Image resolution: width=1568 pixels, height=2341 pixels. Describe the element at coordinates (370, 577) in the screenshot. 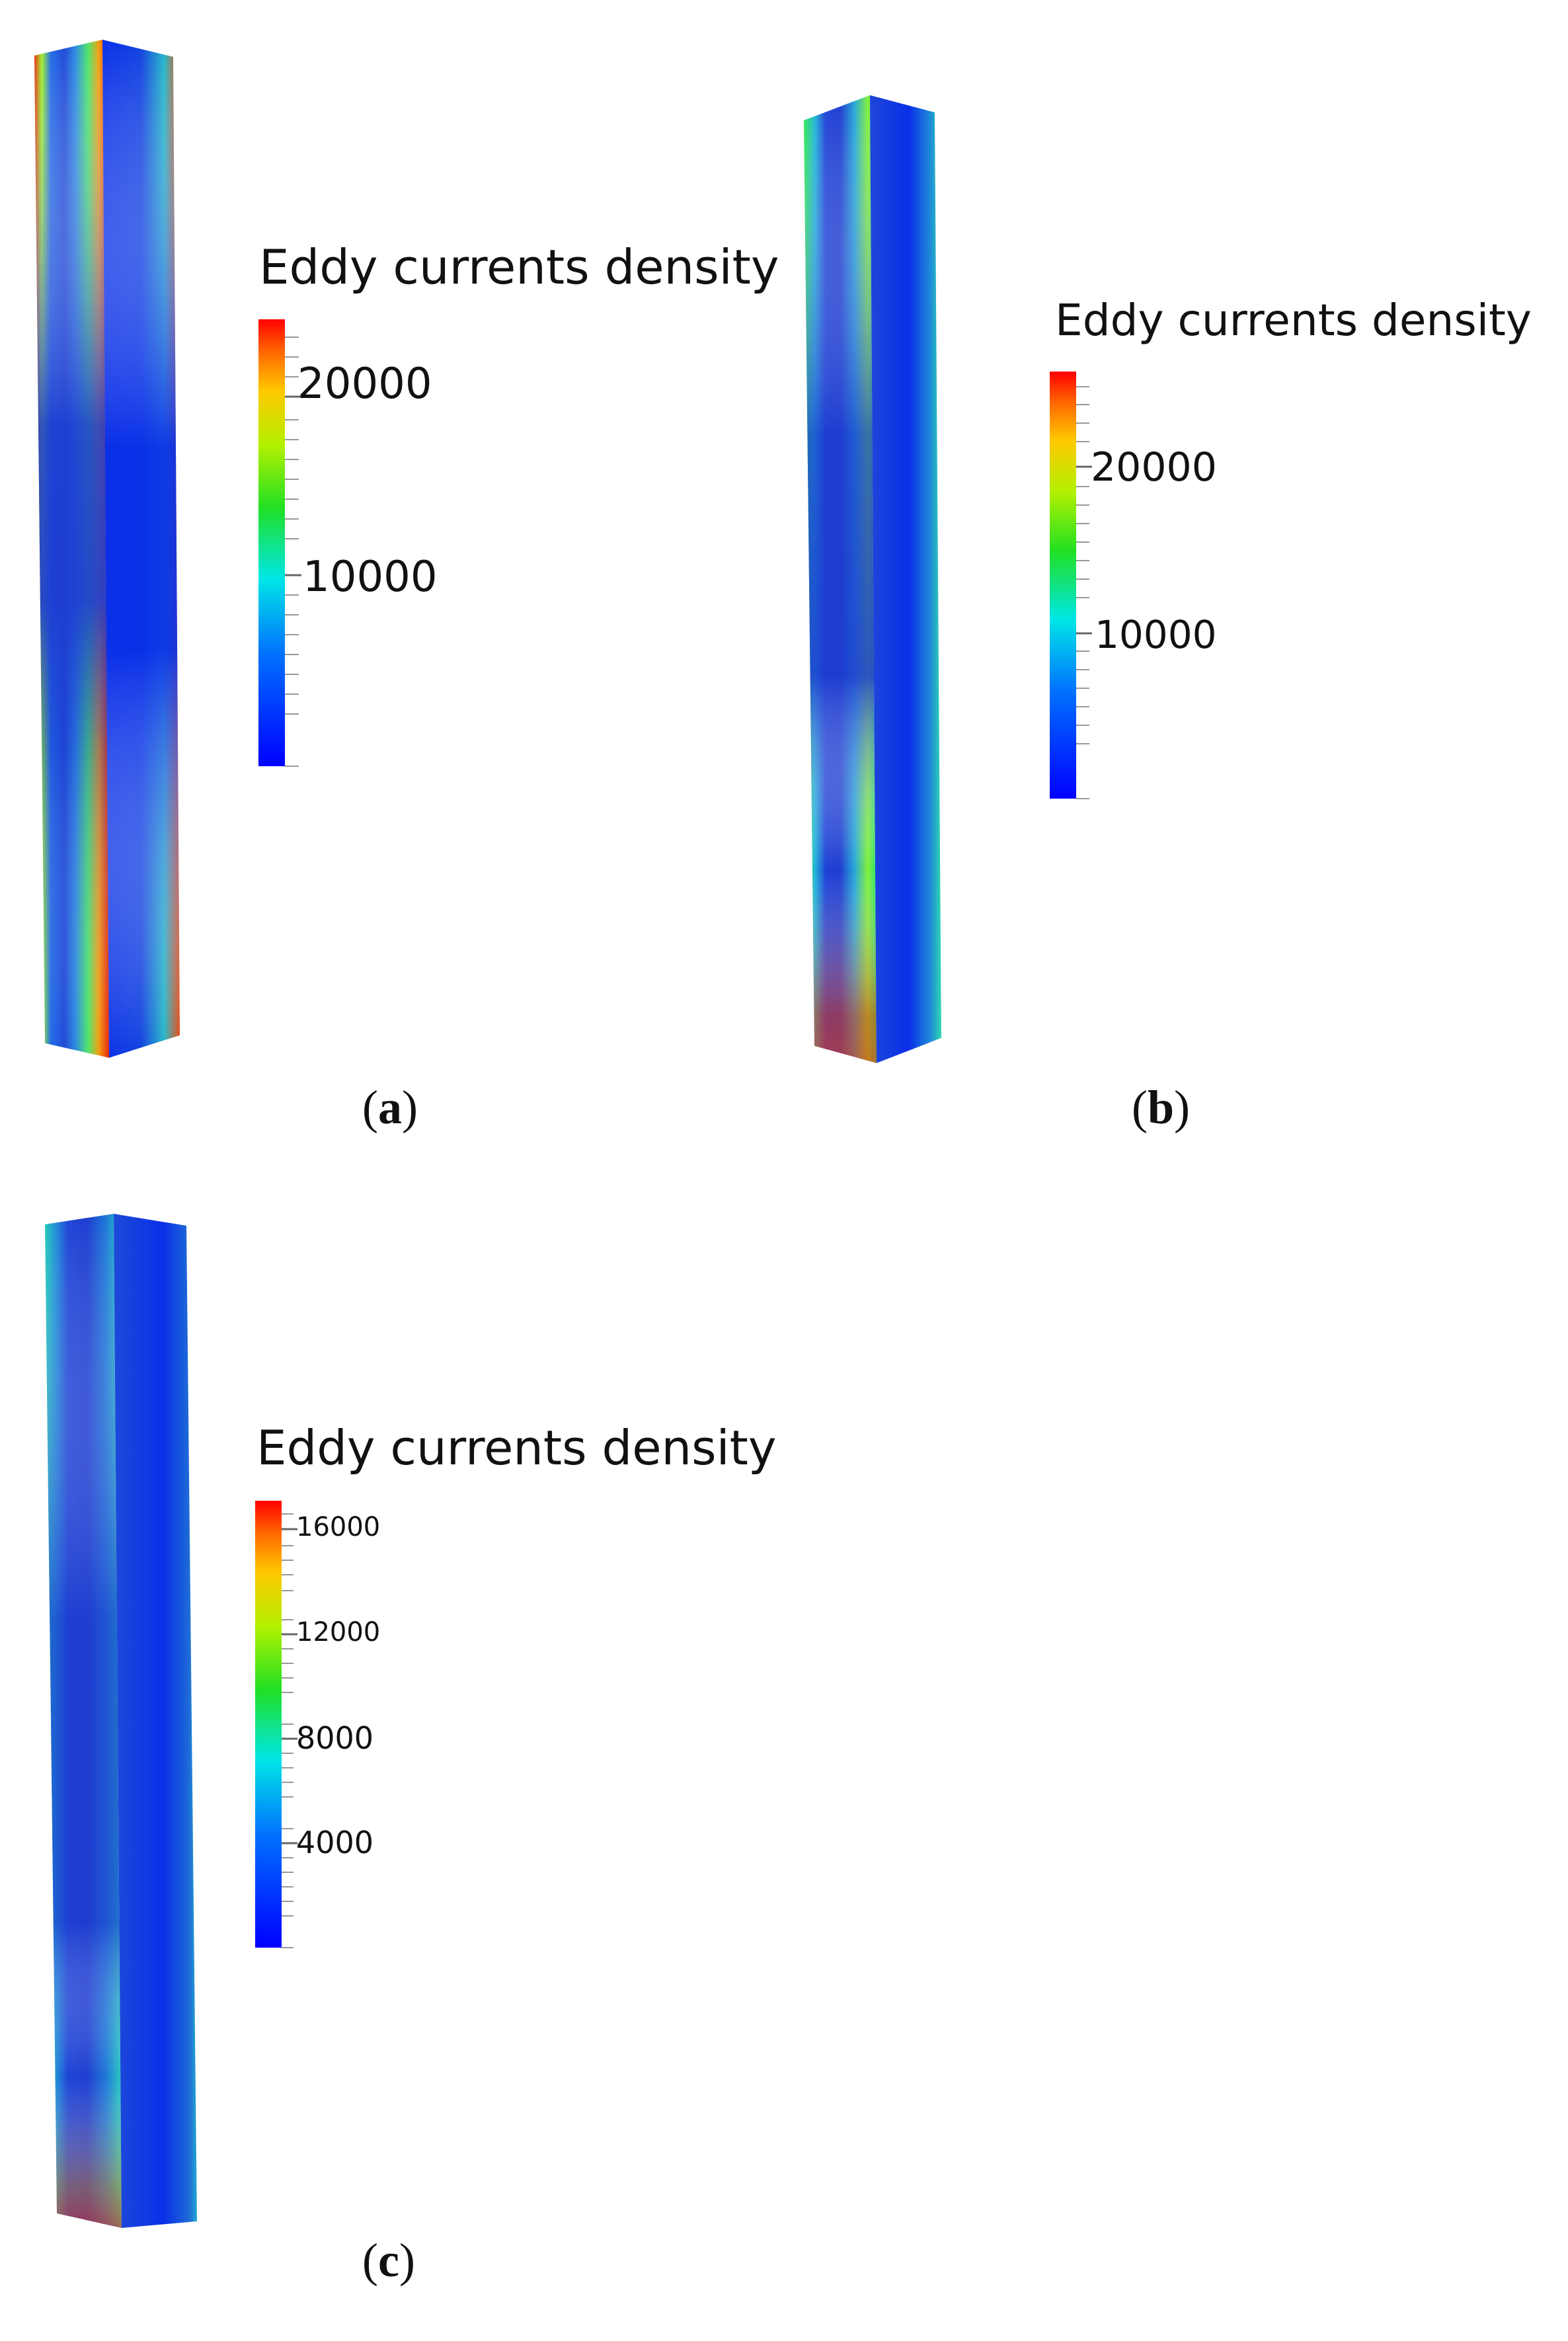

I see `colorbar-a-tick-label: 10000` at that location.